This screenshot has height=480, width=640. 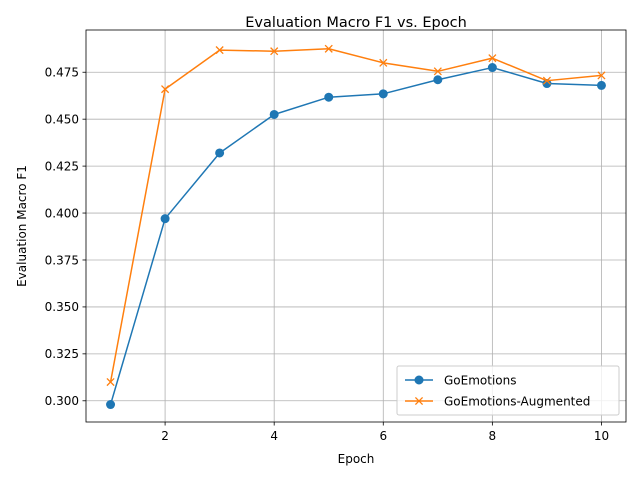 I want to click on x-tick-label: 4, so click(x=274, y=436).